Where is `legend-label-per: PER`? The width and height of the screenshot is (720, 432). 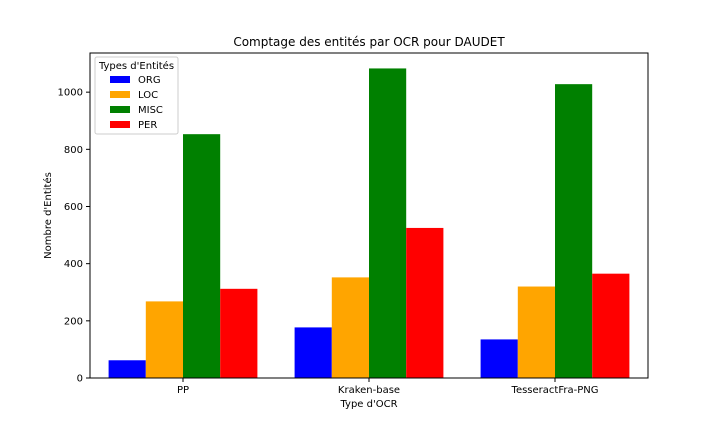
legend-label-per: PER is located at coordinates (147, 125).